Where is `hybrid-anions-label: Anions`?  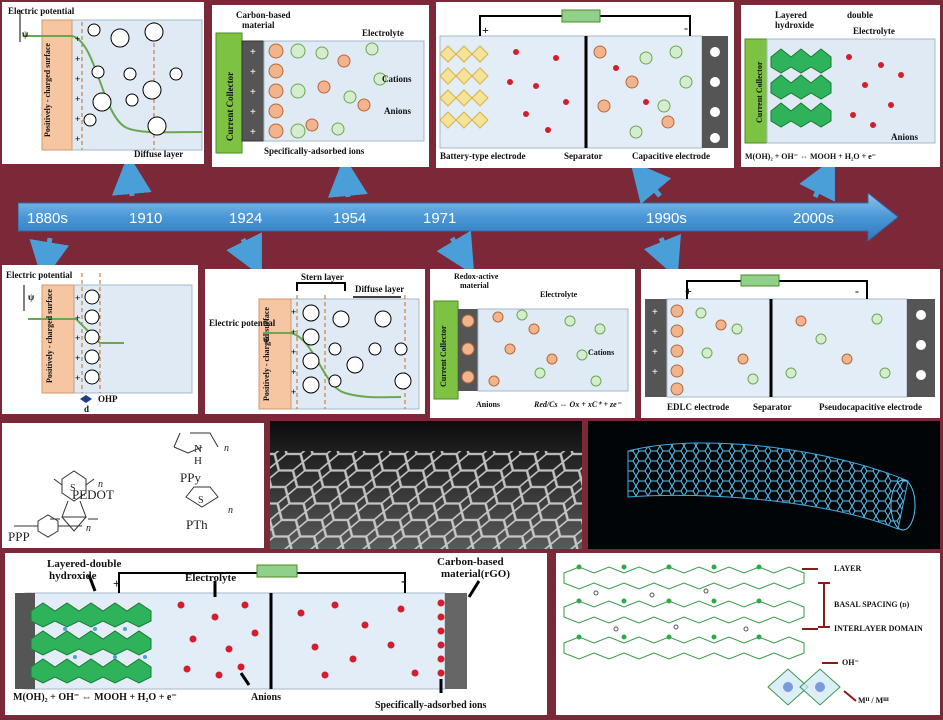
hybrid-anions-label: Anions is located at coordinates (266, 697).